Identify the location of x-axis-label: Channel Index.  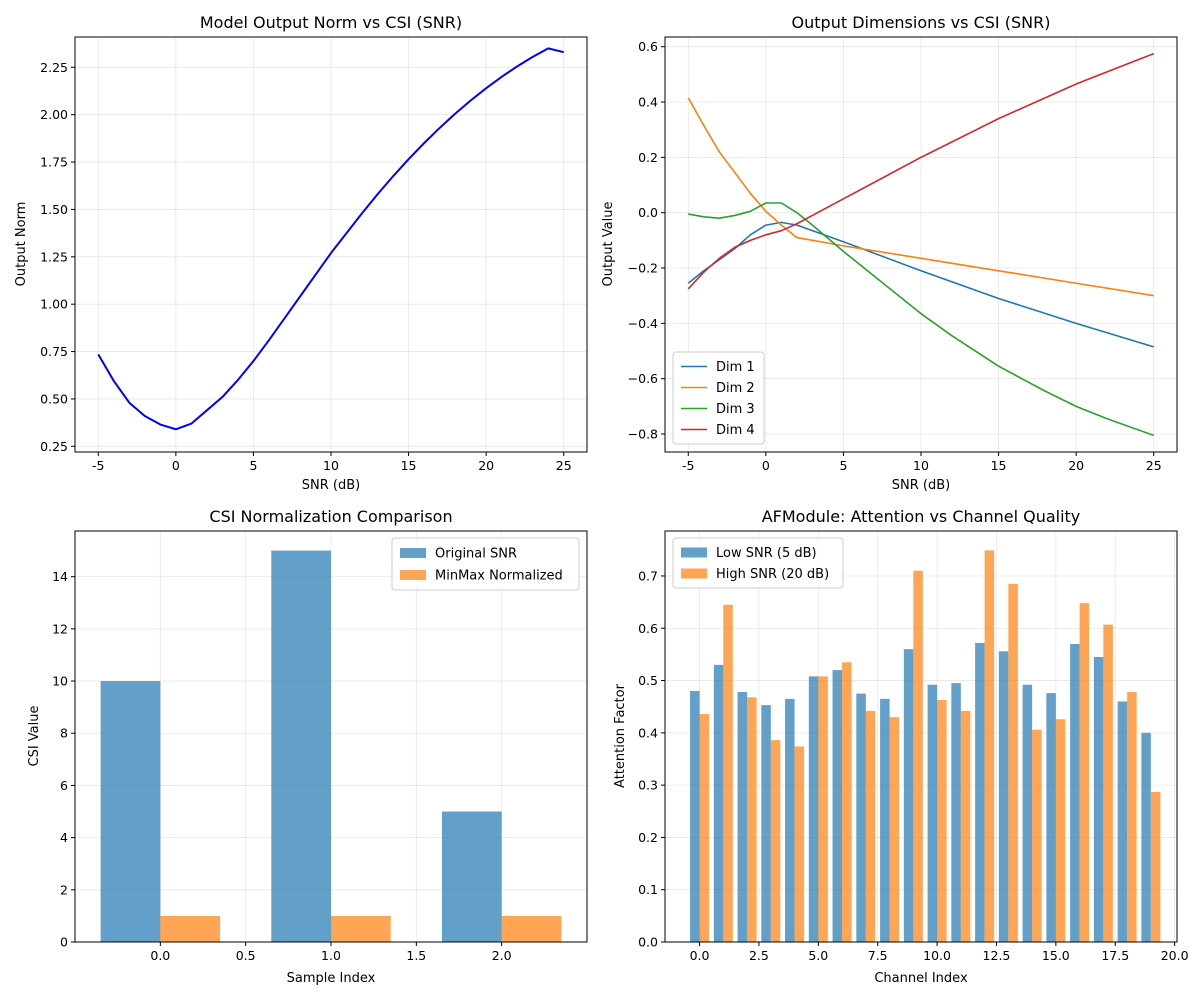
(921, 978).